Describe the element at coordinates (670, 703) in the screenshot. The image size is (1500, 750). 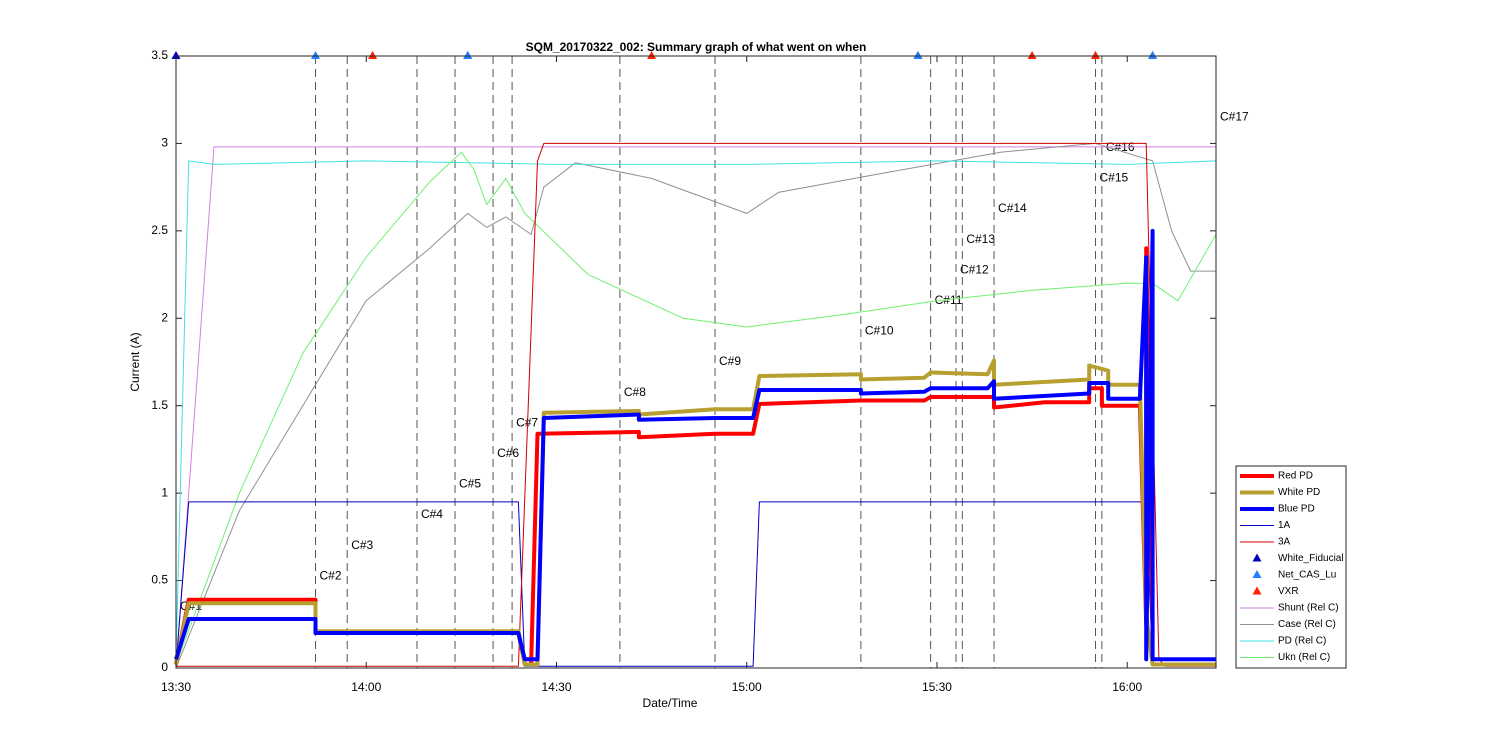
I see `x-axis-label: Date/Time` at that location.